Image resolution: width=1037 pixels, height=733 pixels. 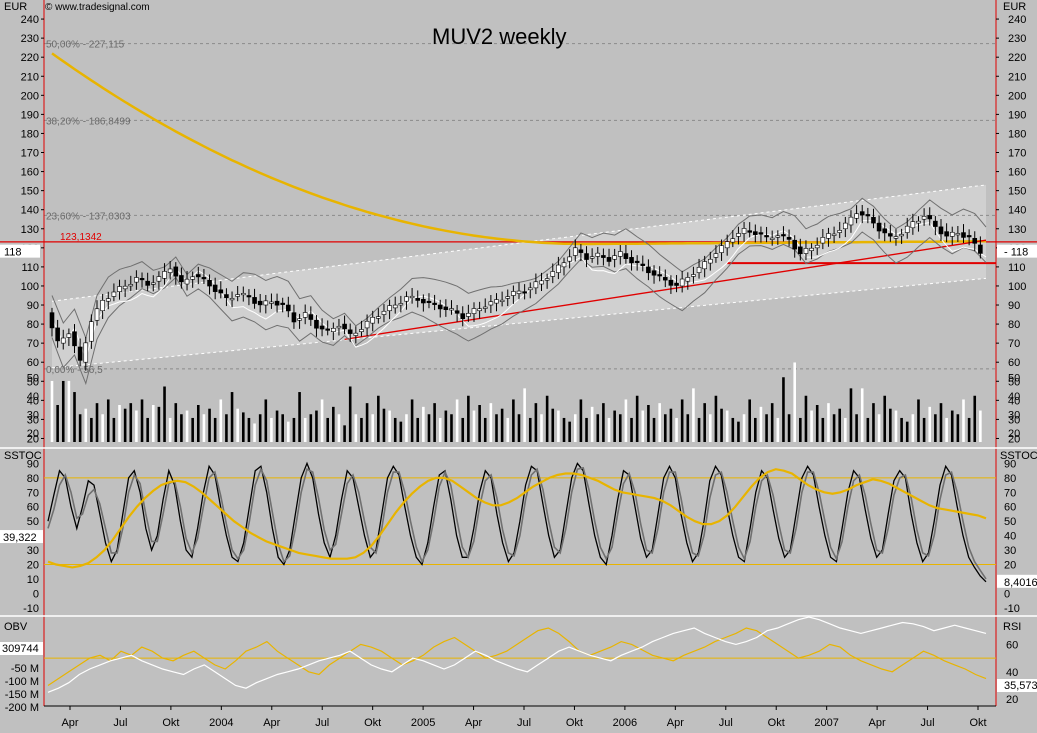 What do you see at coordinates (1014, 344) in the screenshot?
I see `price-tick-label-right: 70` at bounding box center [1014, 344].